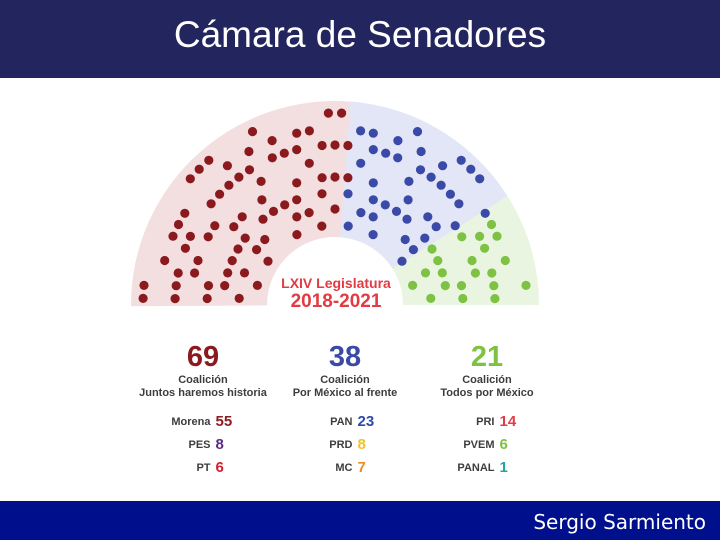  What do you see at coordinates (361, 467) in the screenshot?
I see `party-seats: 7` at bounding box center [361, 467].